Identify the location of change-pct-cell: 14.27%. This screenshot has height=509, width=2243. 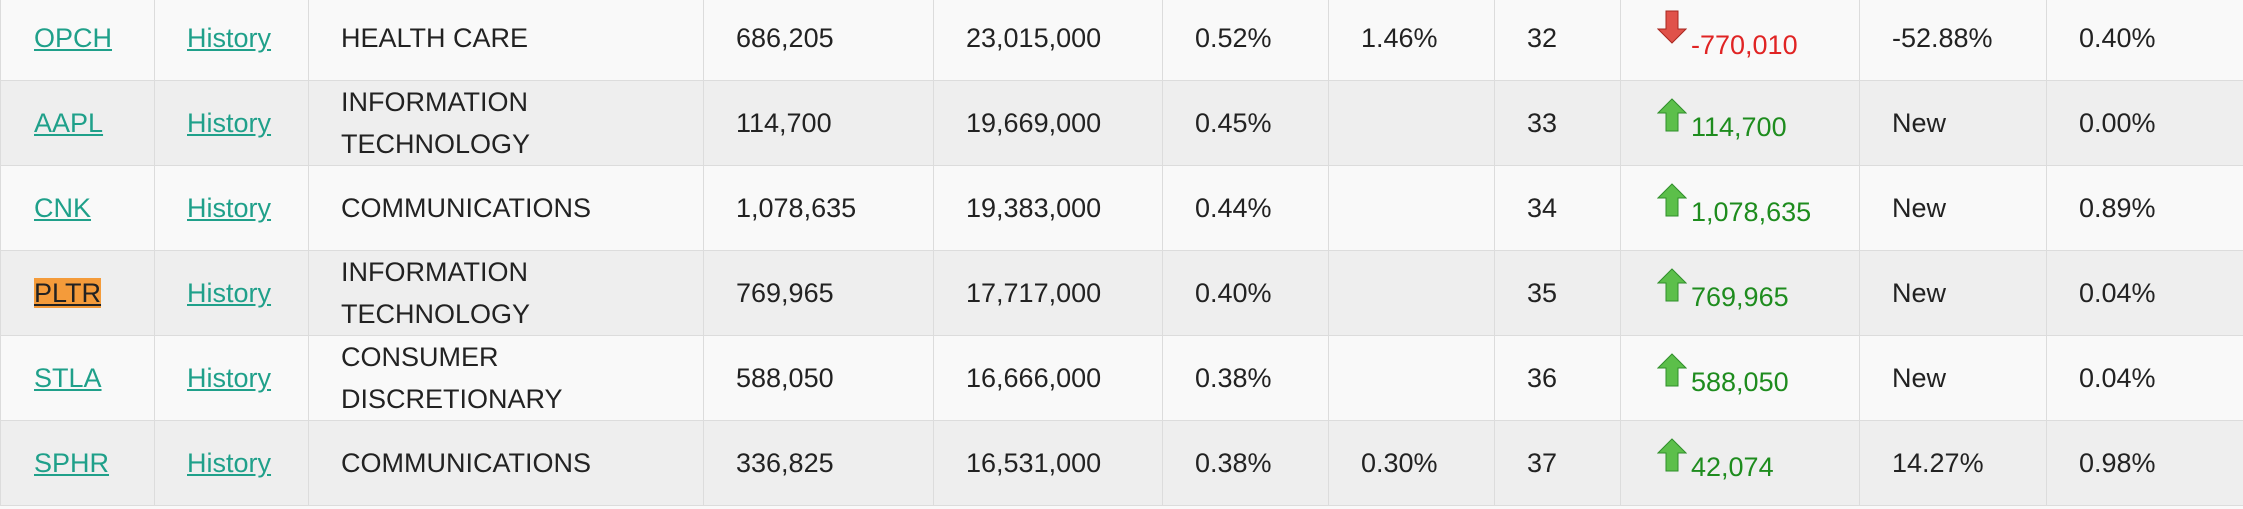
(1953, 463).